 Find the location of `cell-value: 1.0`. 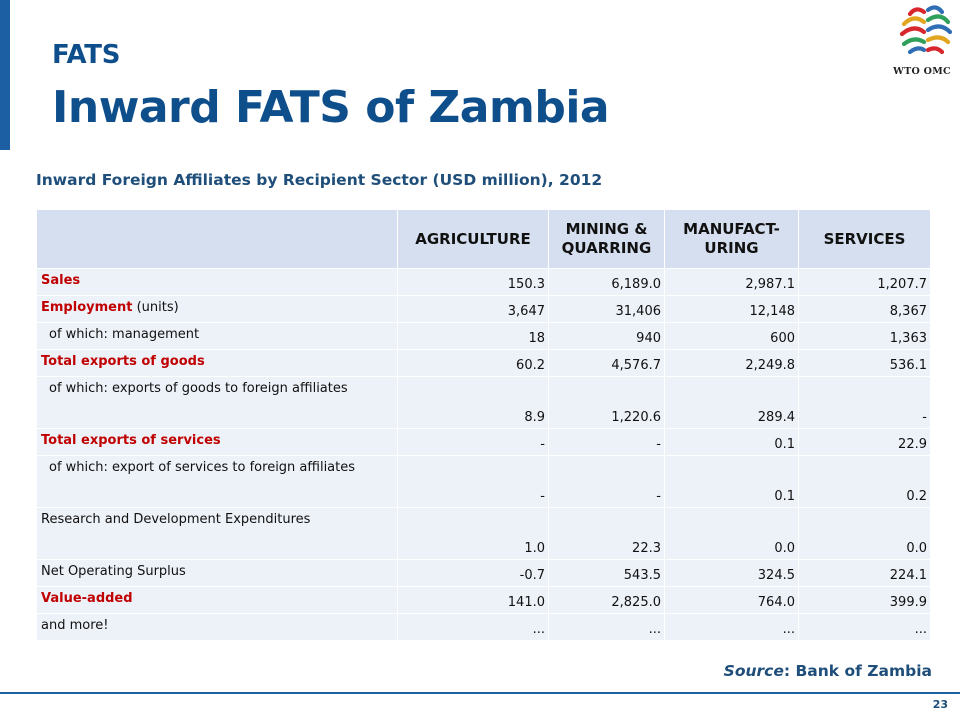

cell-value: 1.0 is located at coordinates (473, 533).